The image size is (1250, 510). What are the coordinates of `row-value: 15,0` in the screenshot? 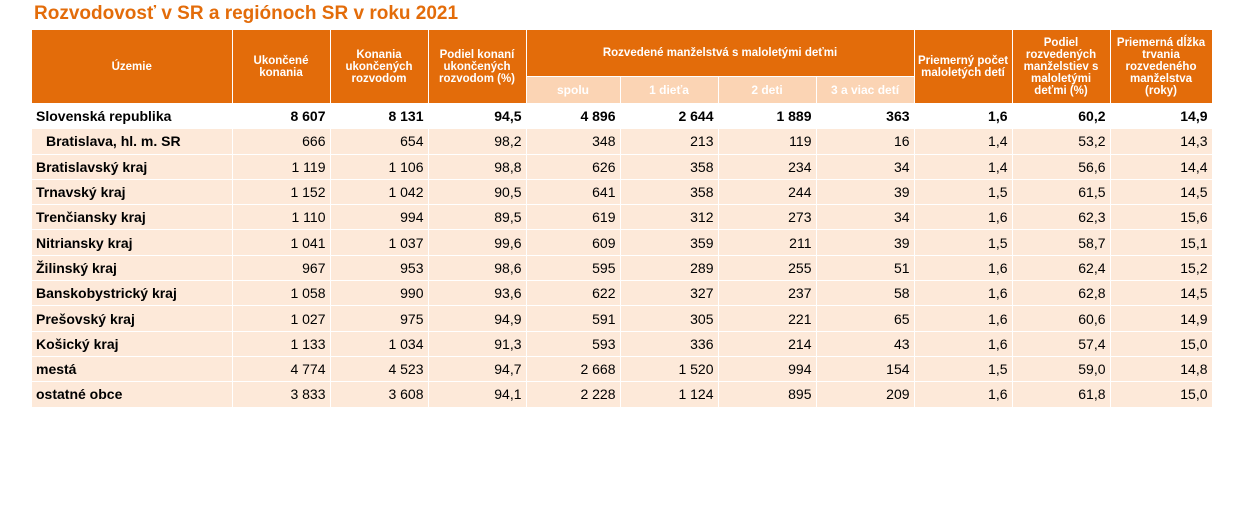 It's located at (1161, 344).